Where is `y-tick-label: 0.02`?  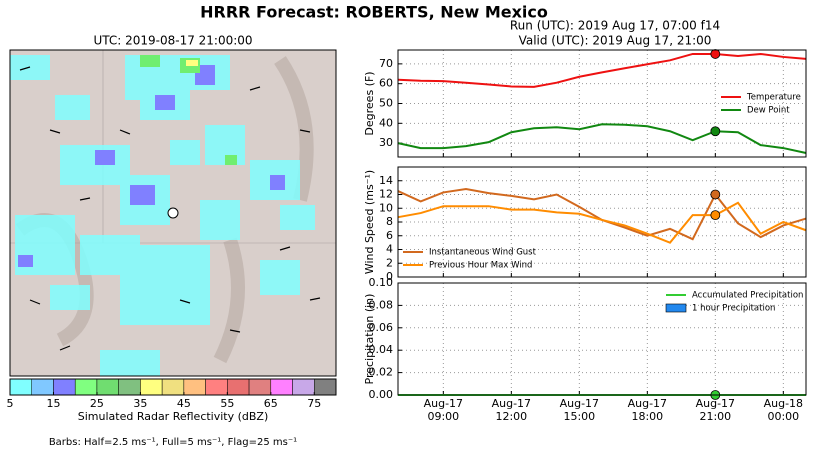
y-tick-label: 0.02 is located at coordinates (381, 372).